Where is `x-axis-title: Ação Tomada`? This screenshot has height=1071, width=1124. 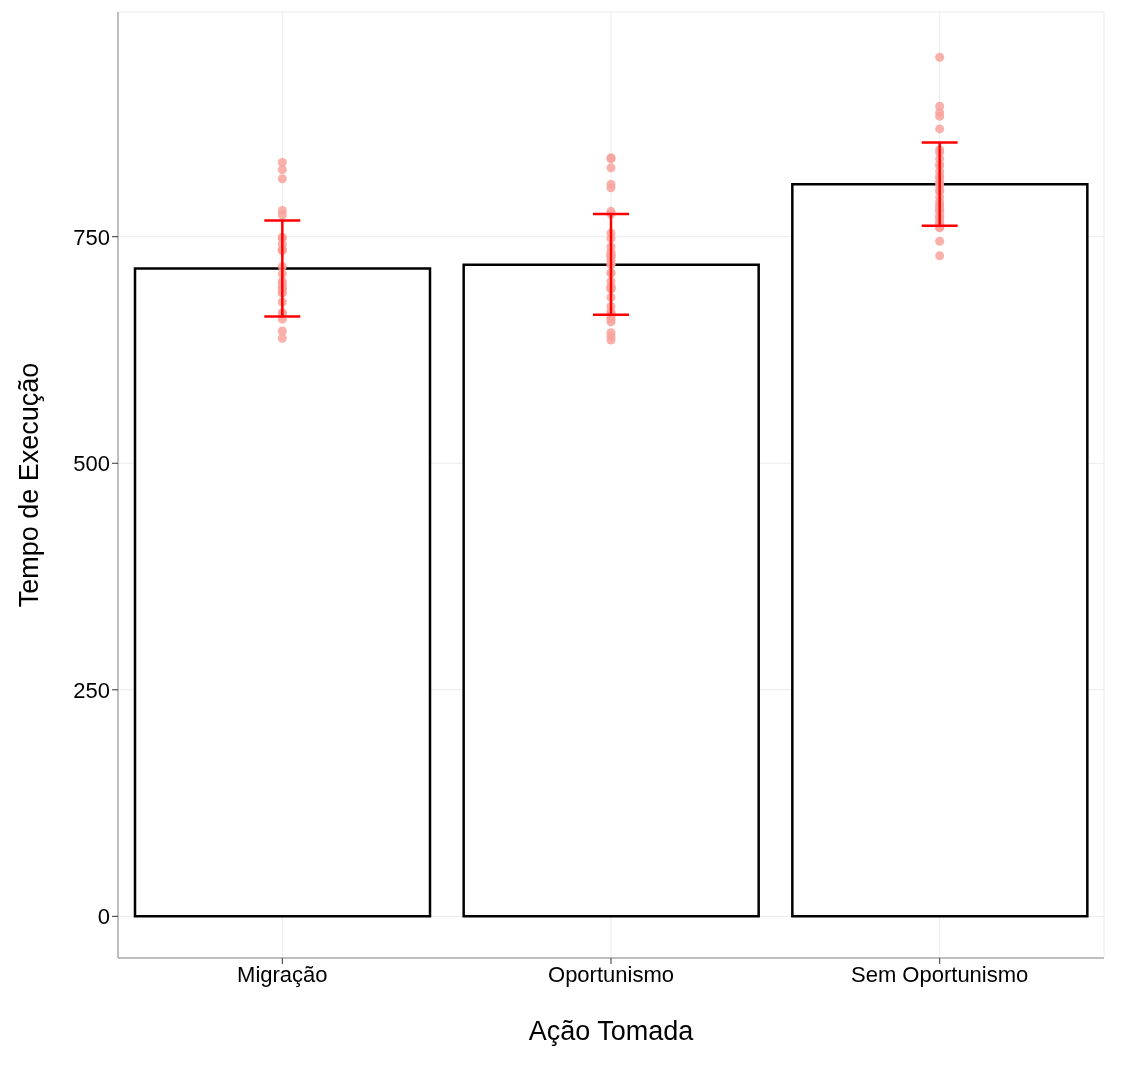 x-axis-title: Ação Tomada is located at coordinates (611, 1031).